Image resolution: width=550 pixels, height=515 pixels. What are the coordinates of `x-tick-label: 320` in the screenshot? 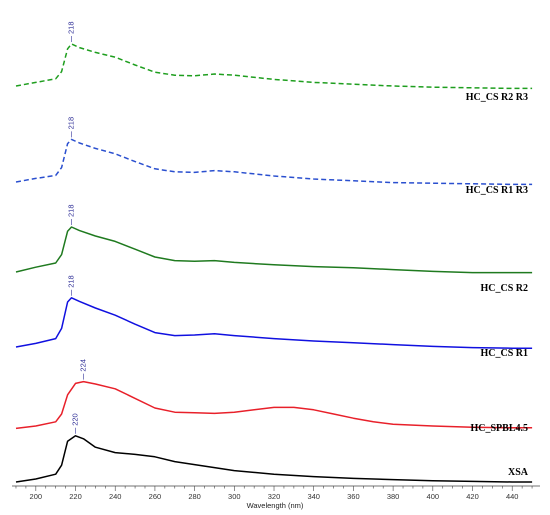 It's located at (274, 496).